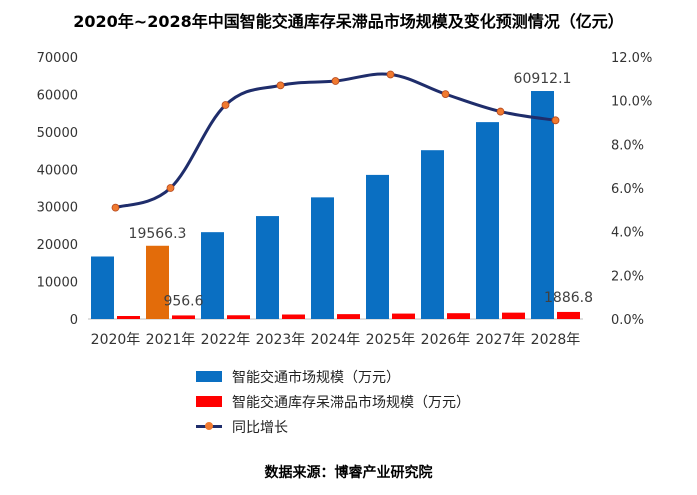 The width and height of the screenshot is (697, 495). Describe the element at coordinates (183, 301) in the screenshot. I see `data-label: 956.6` at that location.